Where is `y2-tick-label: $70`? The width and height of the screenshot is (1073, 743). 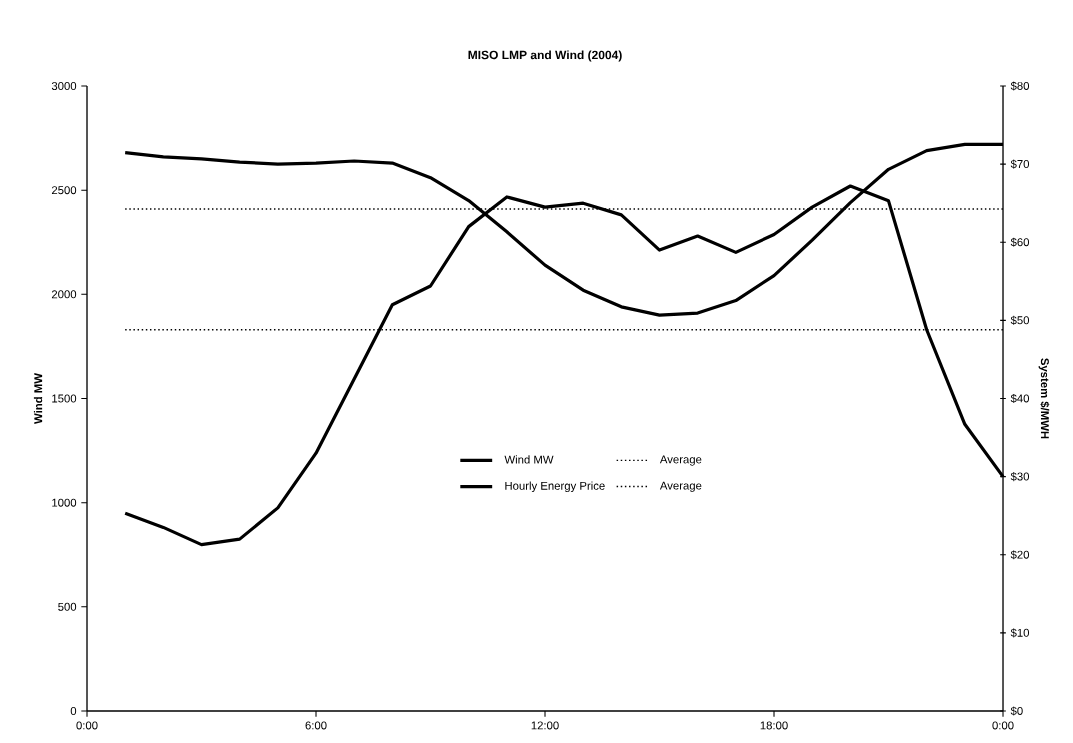 y2-tick-label: $70 is located at coordinates (1020, 164).